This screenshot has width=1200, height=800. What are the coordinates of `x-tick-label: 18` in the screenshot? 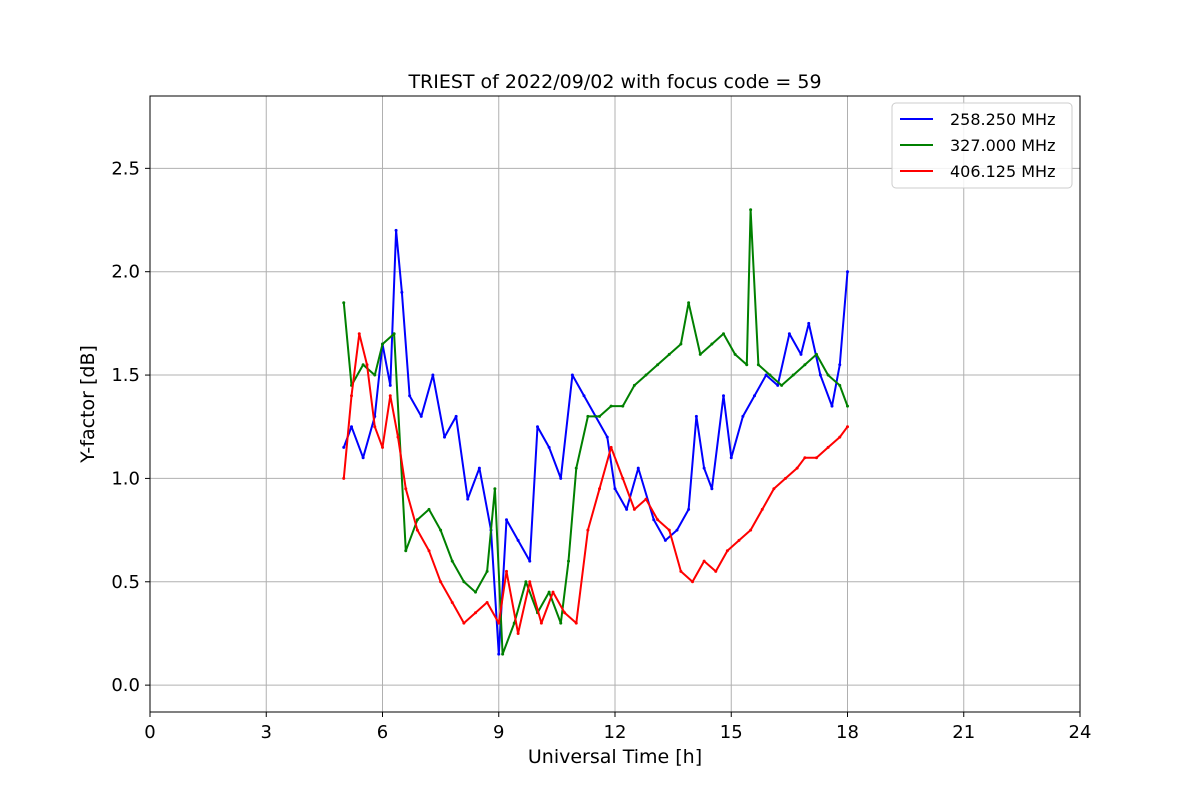 It's located at (847, 732).